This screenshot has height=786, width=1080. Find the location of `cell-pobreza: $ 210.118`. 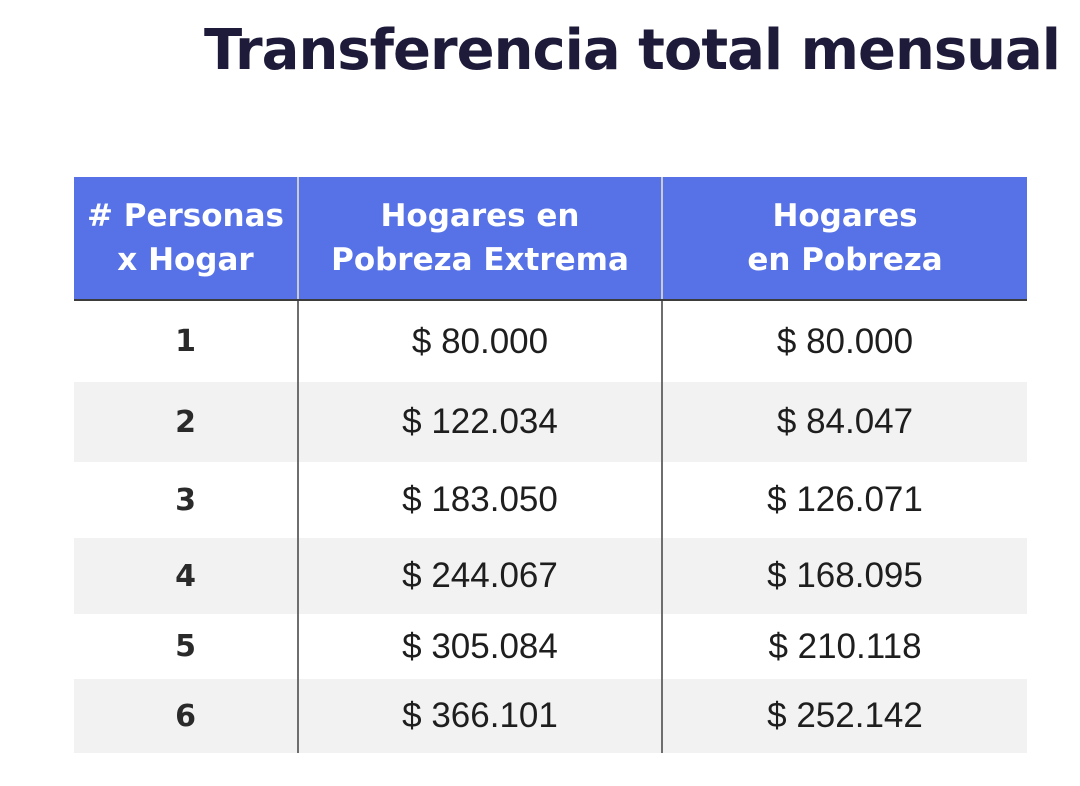

cell-pobreza: $ 210.118 is located at coordinates (844, 646).